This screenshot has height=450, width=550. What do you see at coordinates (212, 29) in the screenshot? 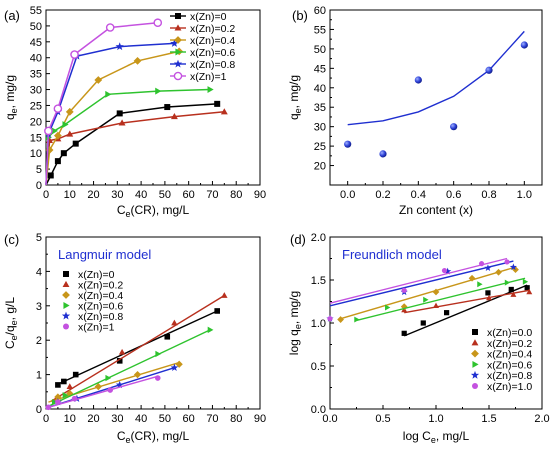
I see `legend-label: x(Zn)=0.2` at bounding box center [212, 29].